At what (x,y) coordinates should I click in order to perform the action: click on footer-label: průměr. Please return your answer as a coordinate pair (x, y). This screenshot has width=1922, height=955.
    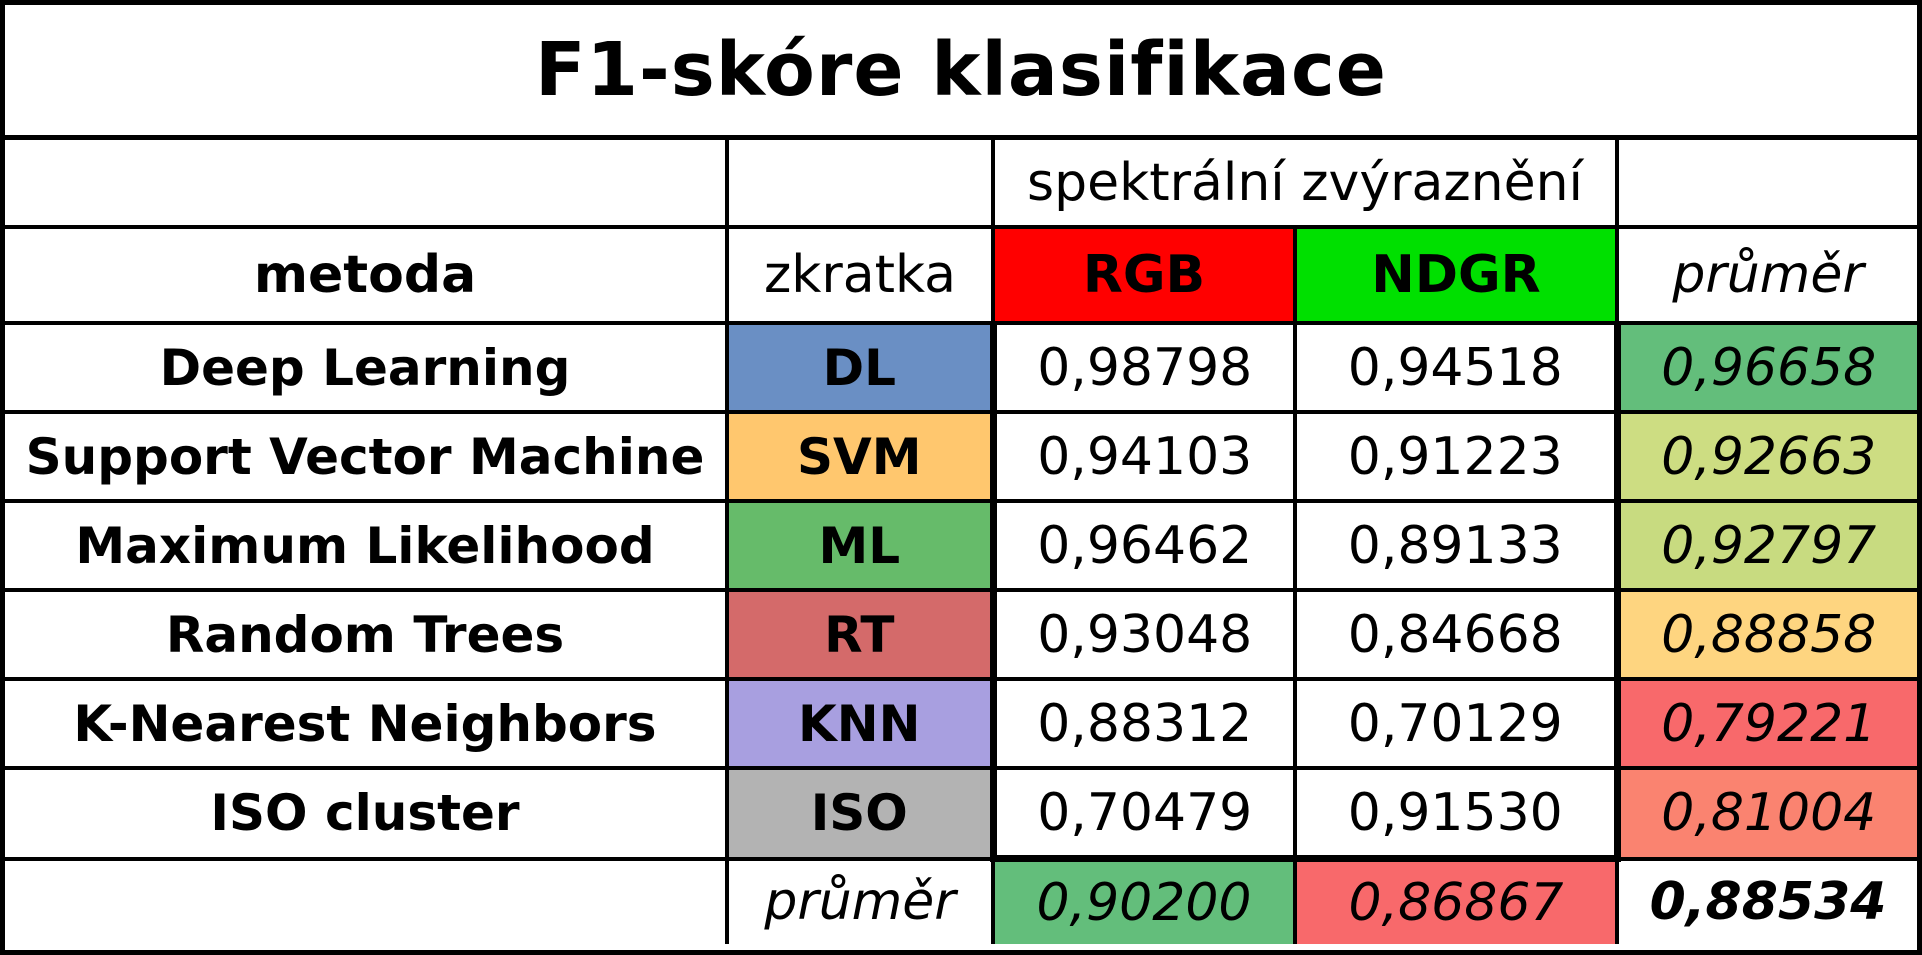
    Looking at the image, I should click on (860, 900).